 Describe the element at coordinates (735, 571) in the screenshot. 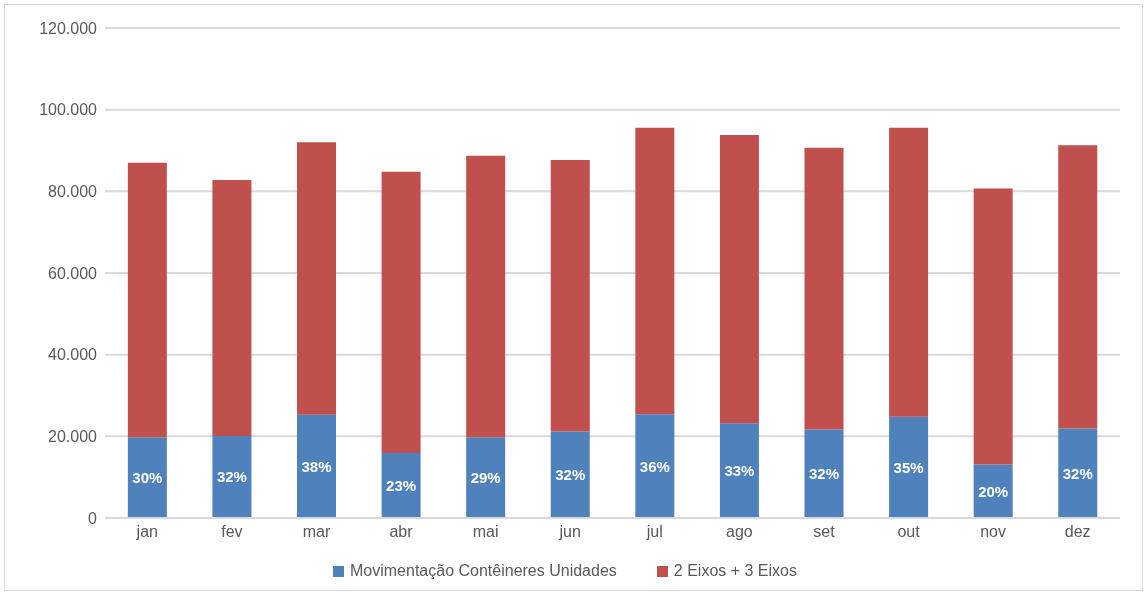

I see `legend-label: 2 Eixos + 3 Eixos` at that location.